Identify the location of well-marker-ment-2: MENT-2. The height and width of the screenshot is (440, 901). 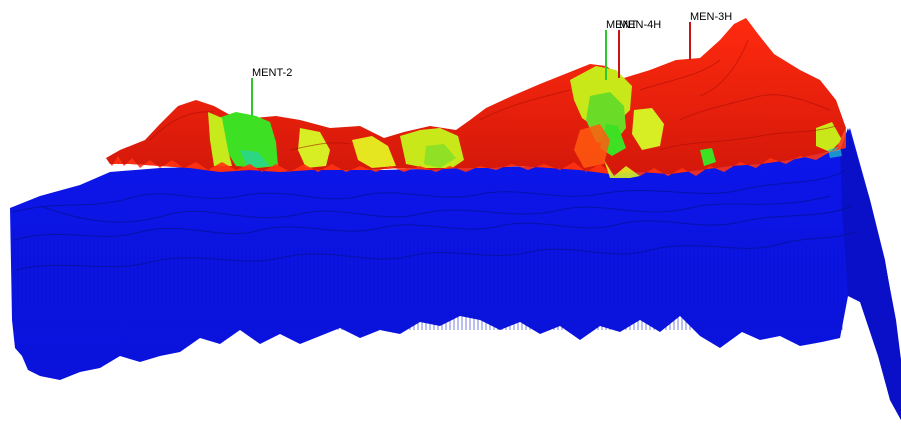
(271, 91).